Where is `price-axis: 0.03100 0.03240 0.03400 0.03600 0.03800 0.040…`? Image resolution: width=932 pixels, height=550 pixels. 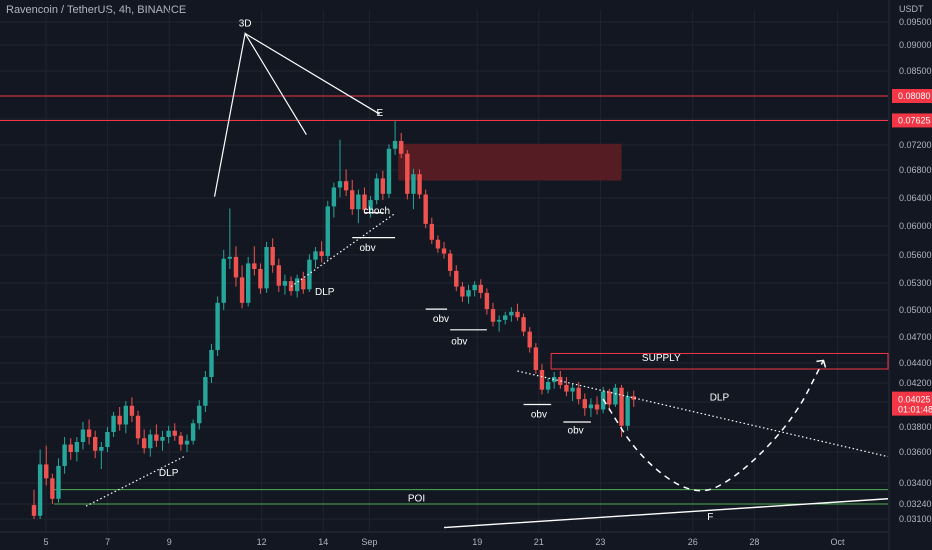
price-axis: 0.03100 0.03240 0.03400 0.03600 0.03800 0.040… is located at coordinates (910, 275).